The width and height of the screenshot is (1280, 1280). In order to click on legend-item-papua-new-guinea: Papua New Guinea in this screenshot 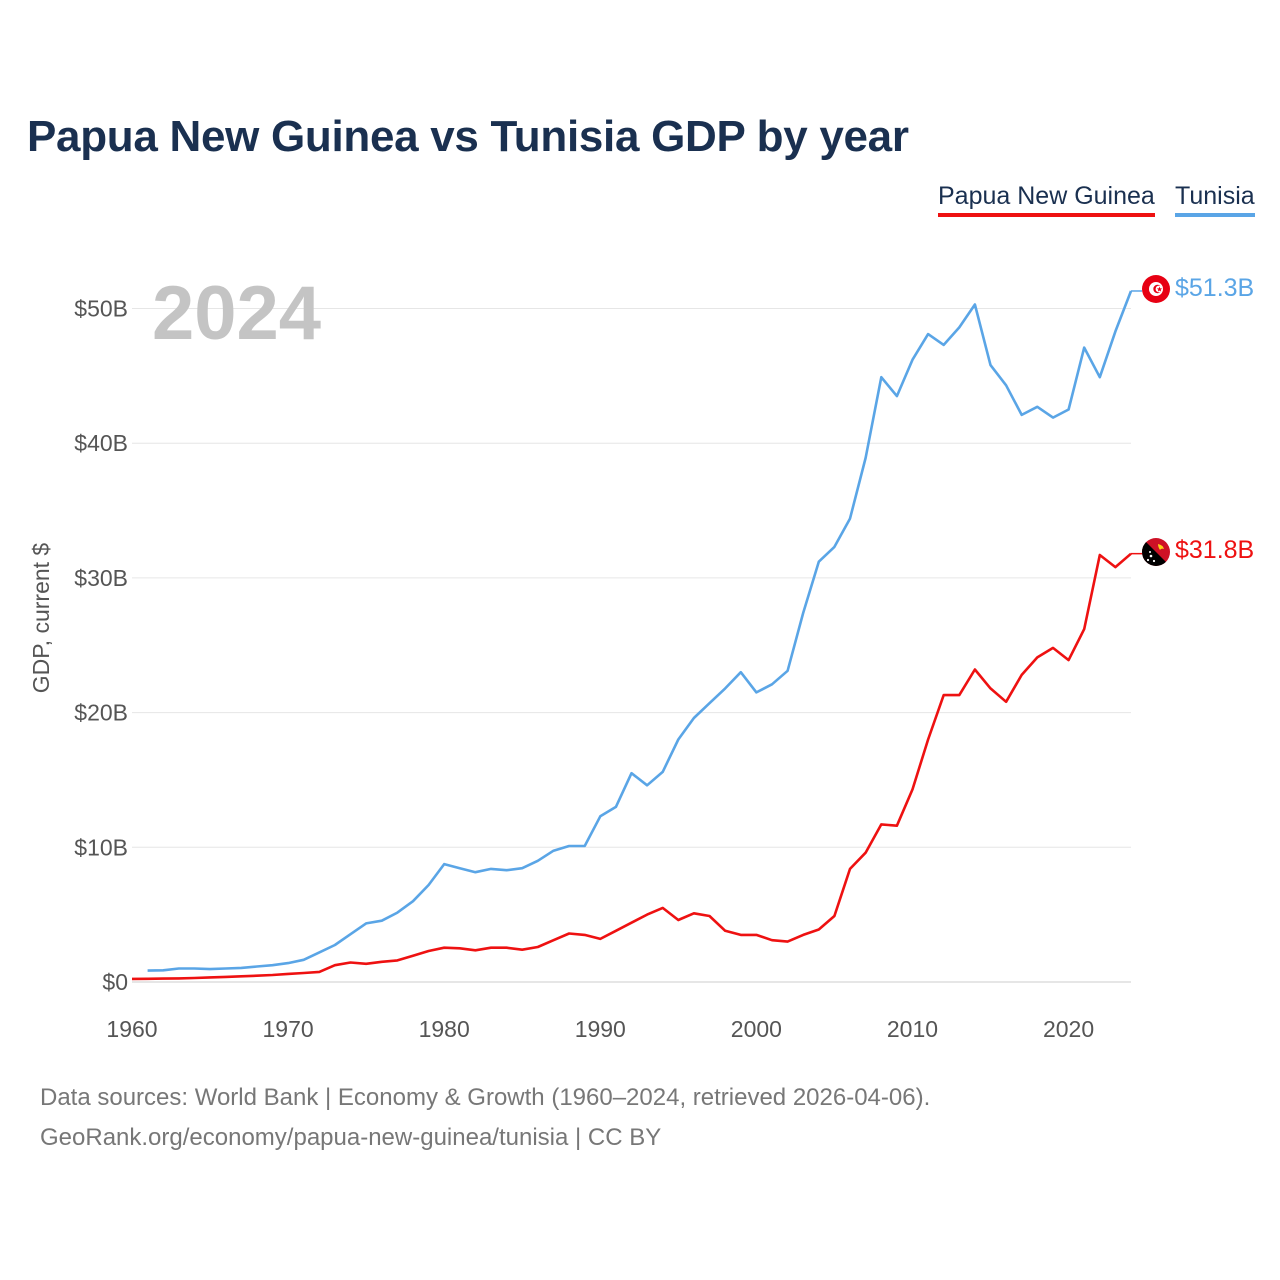, I will do `click(1046, 199)`.